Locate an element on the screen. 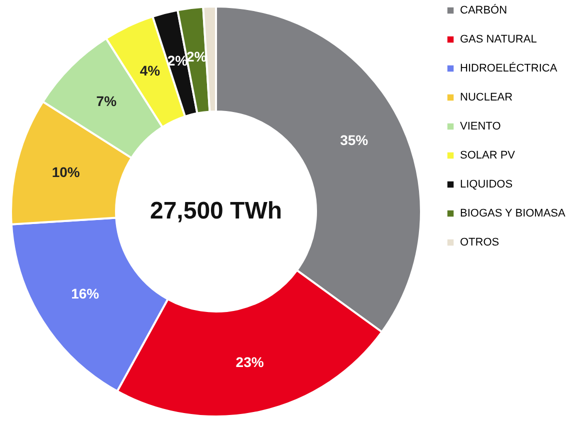 The height and width of the screenshot is (423, 571). text: 27,500 TWh is located at coordinates (216, 211).